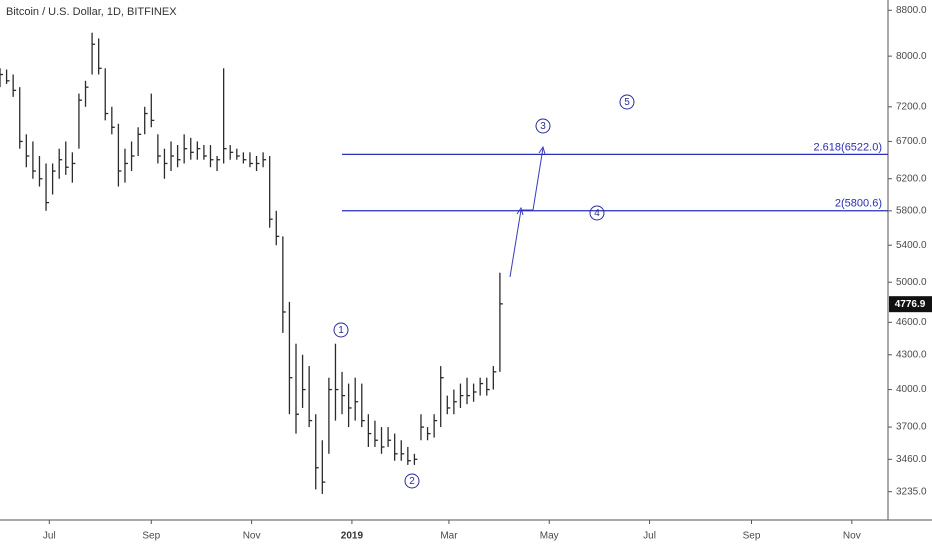 This screenshot has height=550, width=932. What do you see at coordinates (911, 106) in the screenshot?
I see `y-tick-label: 7200.0` at bounding box center [911, 106].